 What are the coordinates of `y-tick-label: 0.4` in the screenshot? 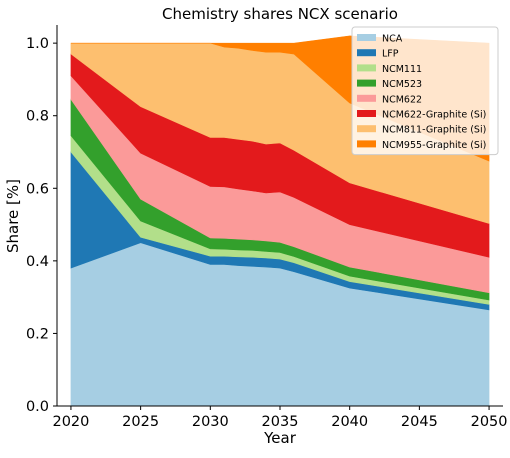 It's located at (37, 262).